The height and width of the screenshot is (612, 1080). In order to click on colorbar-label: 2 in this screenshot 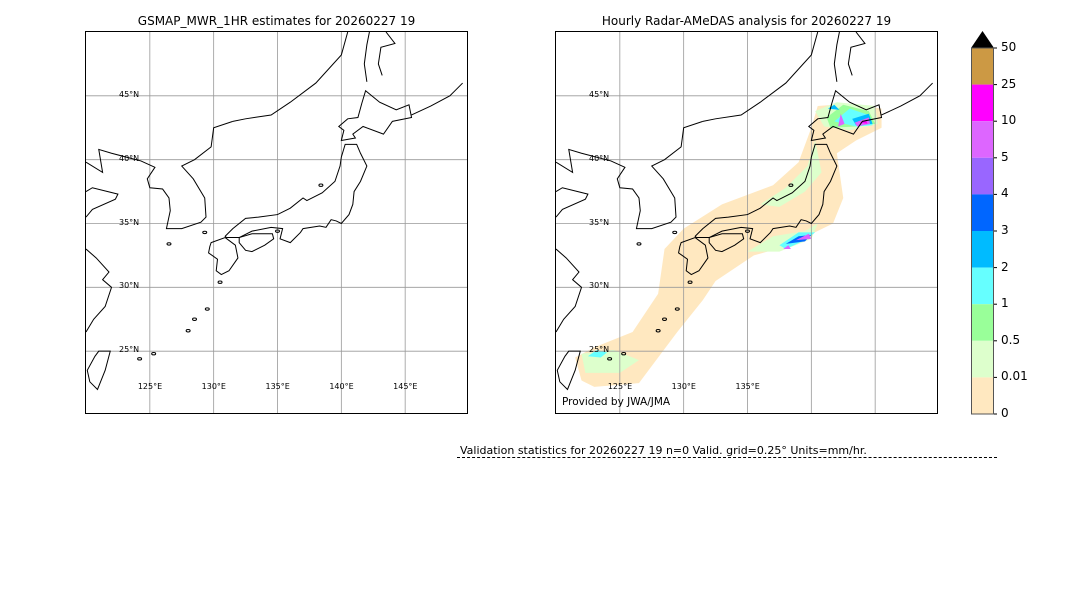, I will do `click(1005, 266)`.